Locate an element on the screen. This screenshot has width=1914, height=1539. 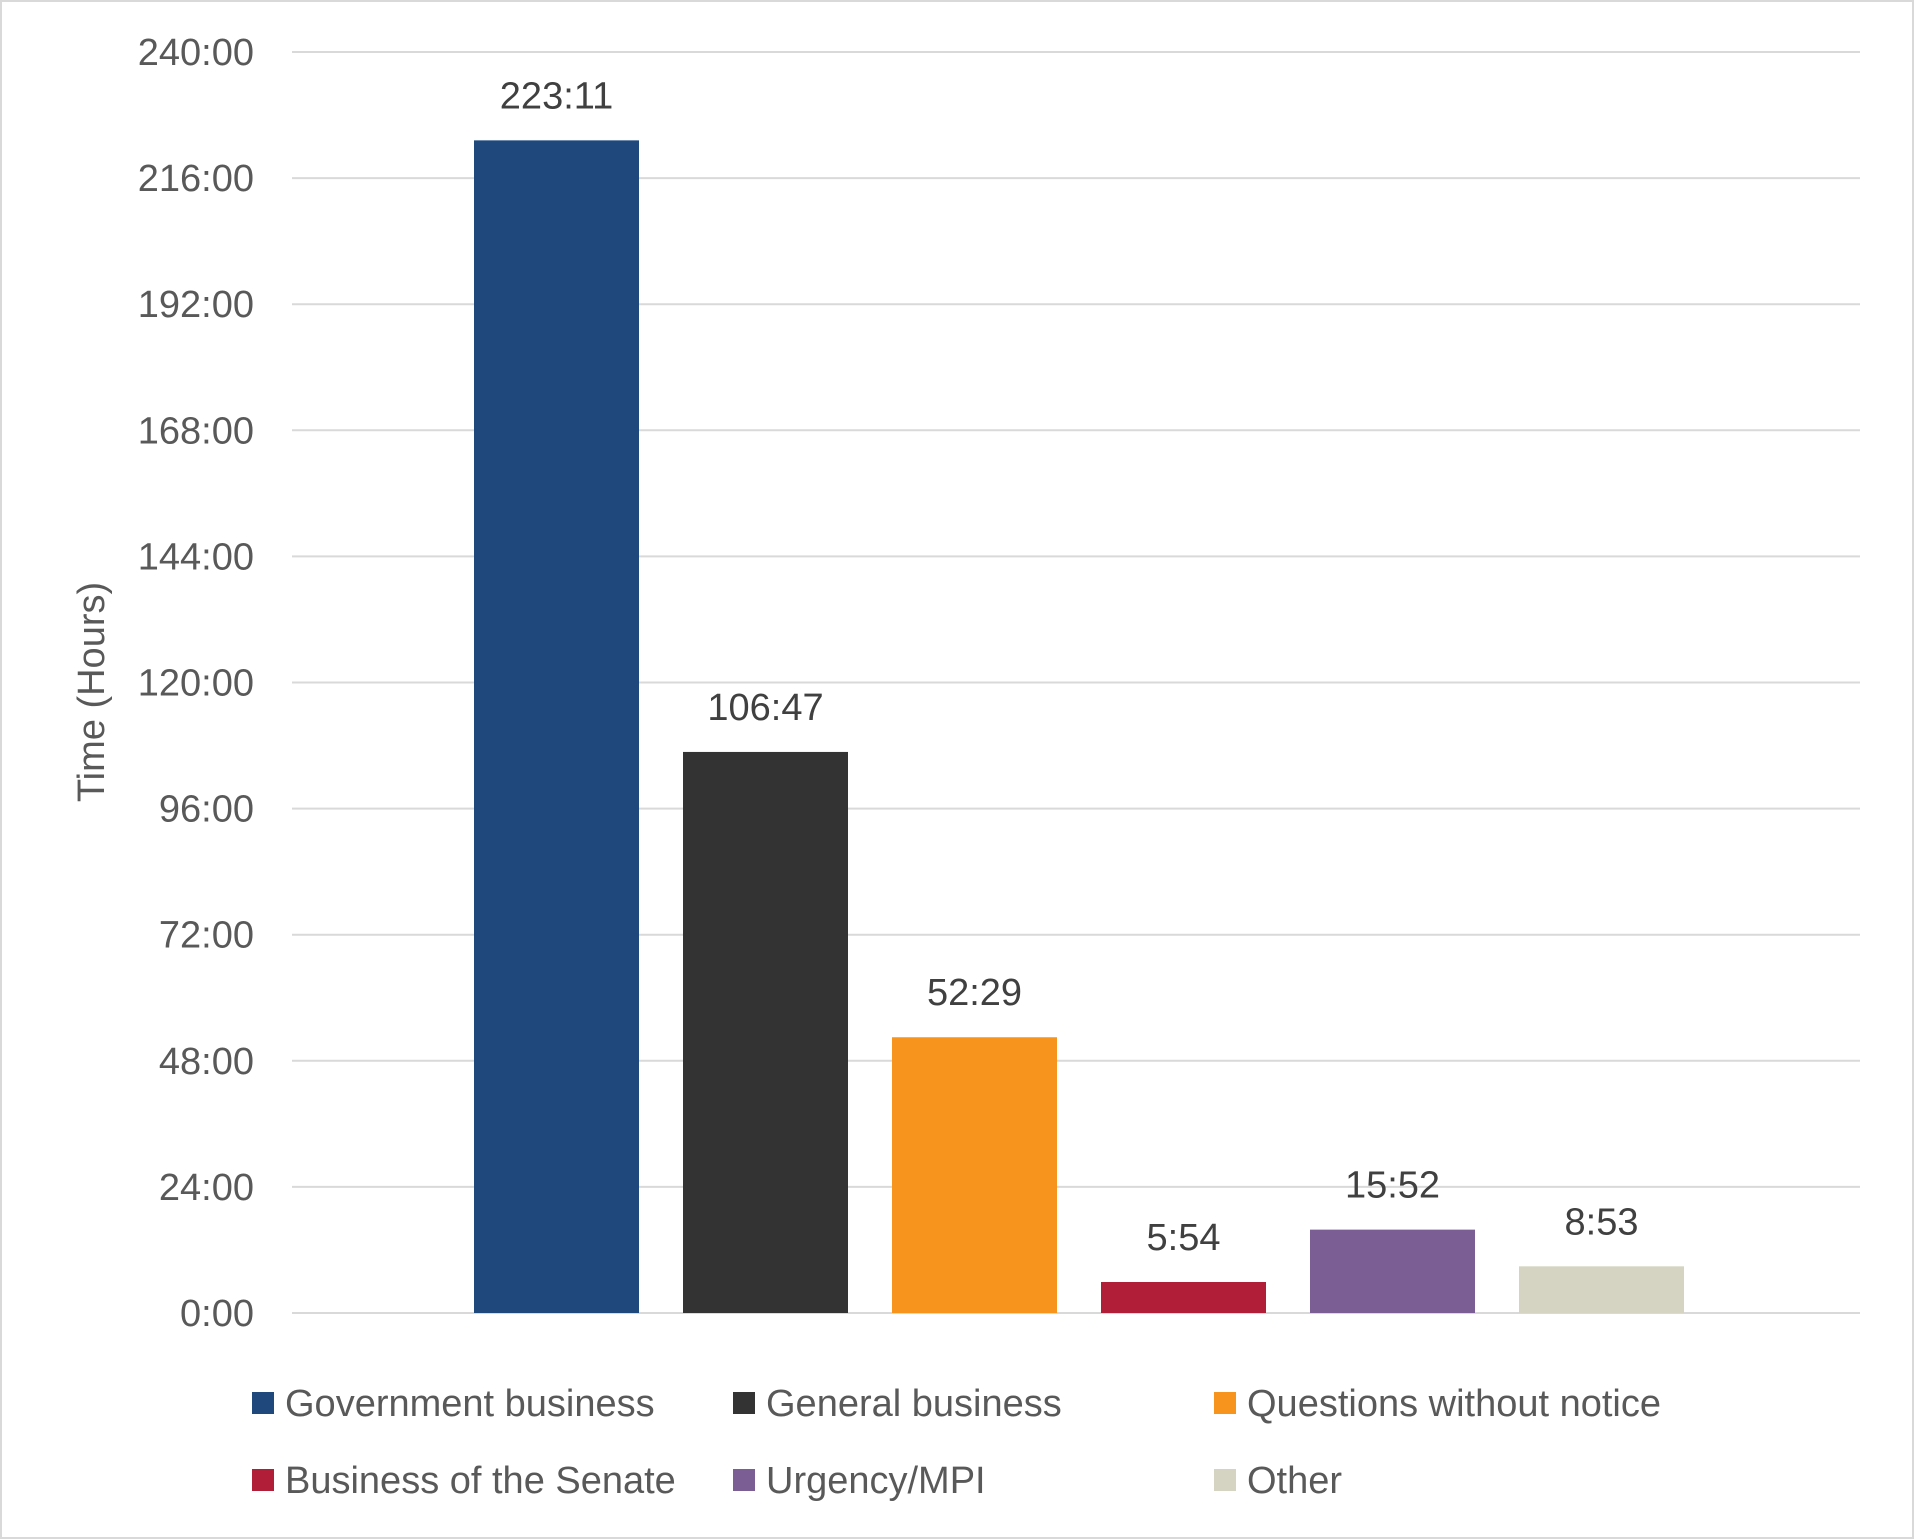
y-tick-label: 144:00 is located at coordinates (196, 557).